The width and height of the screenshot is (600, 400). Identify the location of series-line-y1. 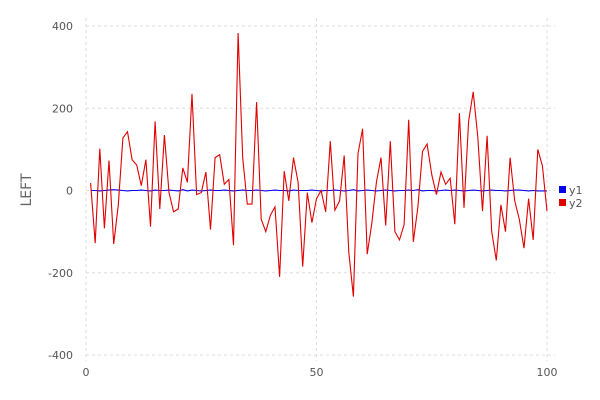
(318, 190).